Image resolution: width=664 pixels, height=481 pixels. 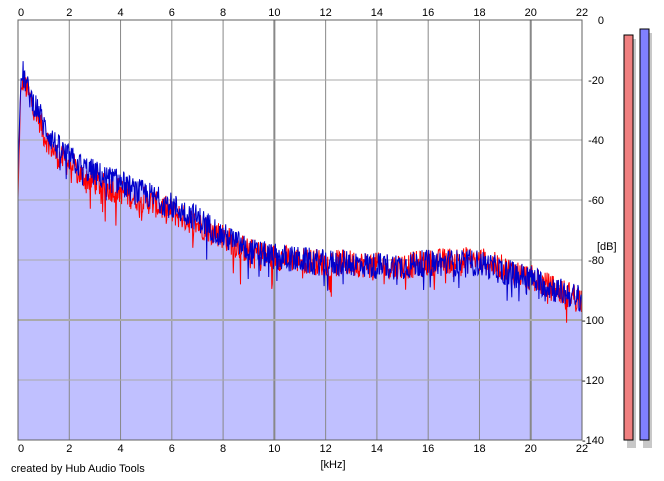 What do you see at coordinates (428, 13) in the screenshot?
I see `x-tick-label-top: 16` at bounding box center [428, 13].